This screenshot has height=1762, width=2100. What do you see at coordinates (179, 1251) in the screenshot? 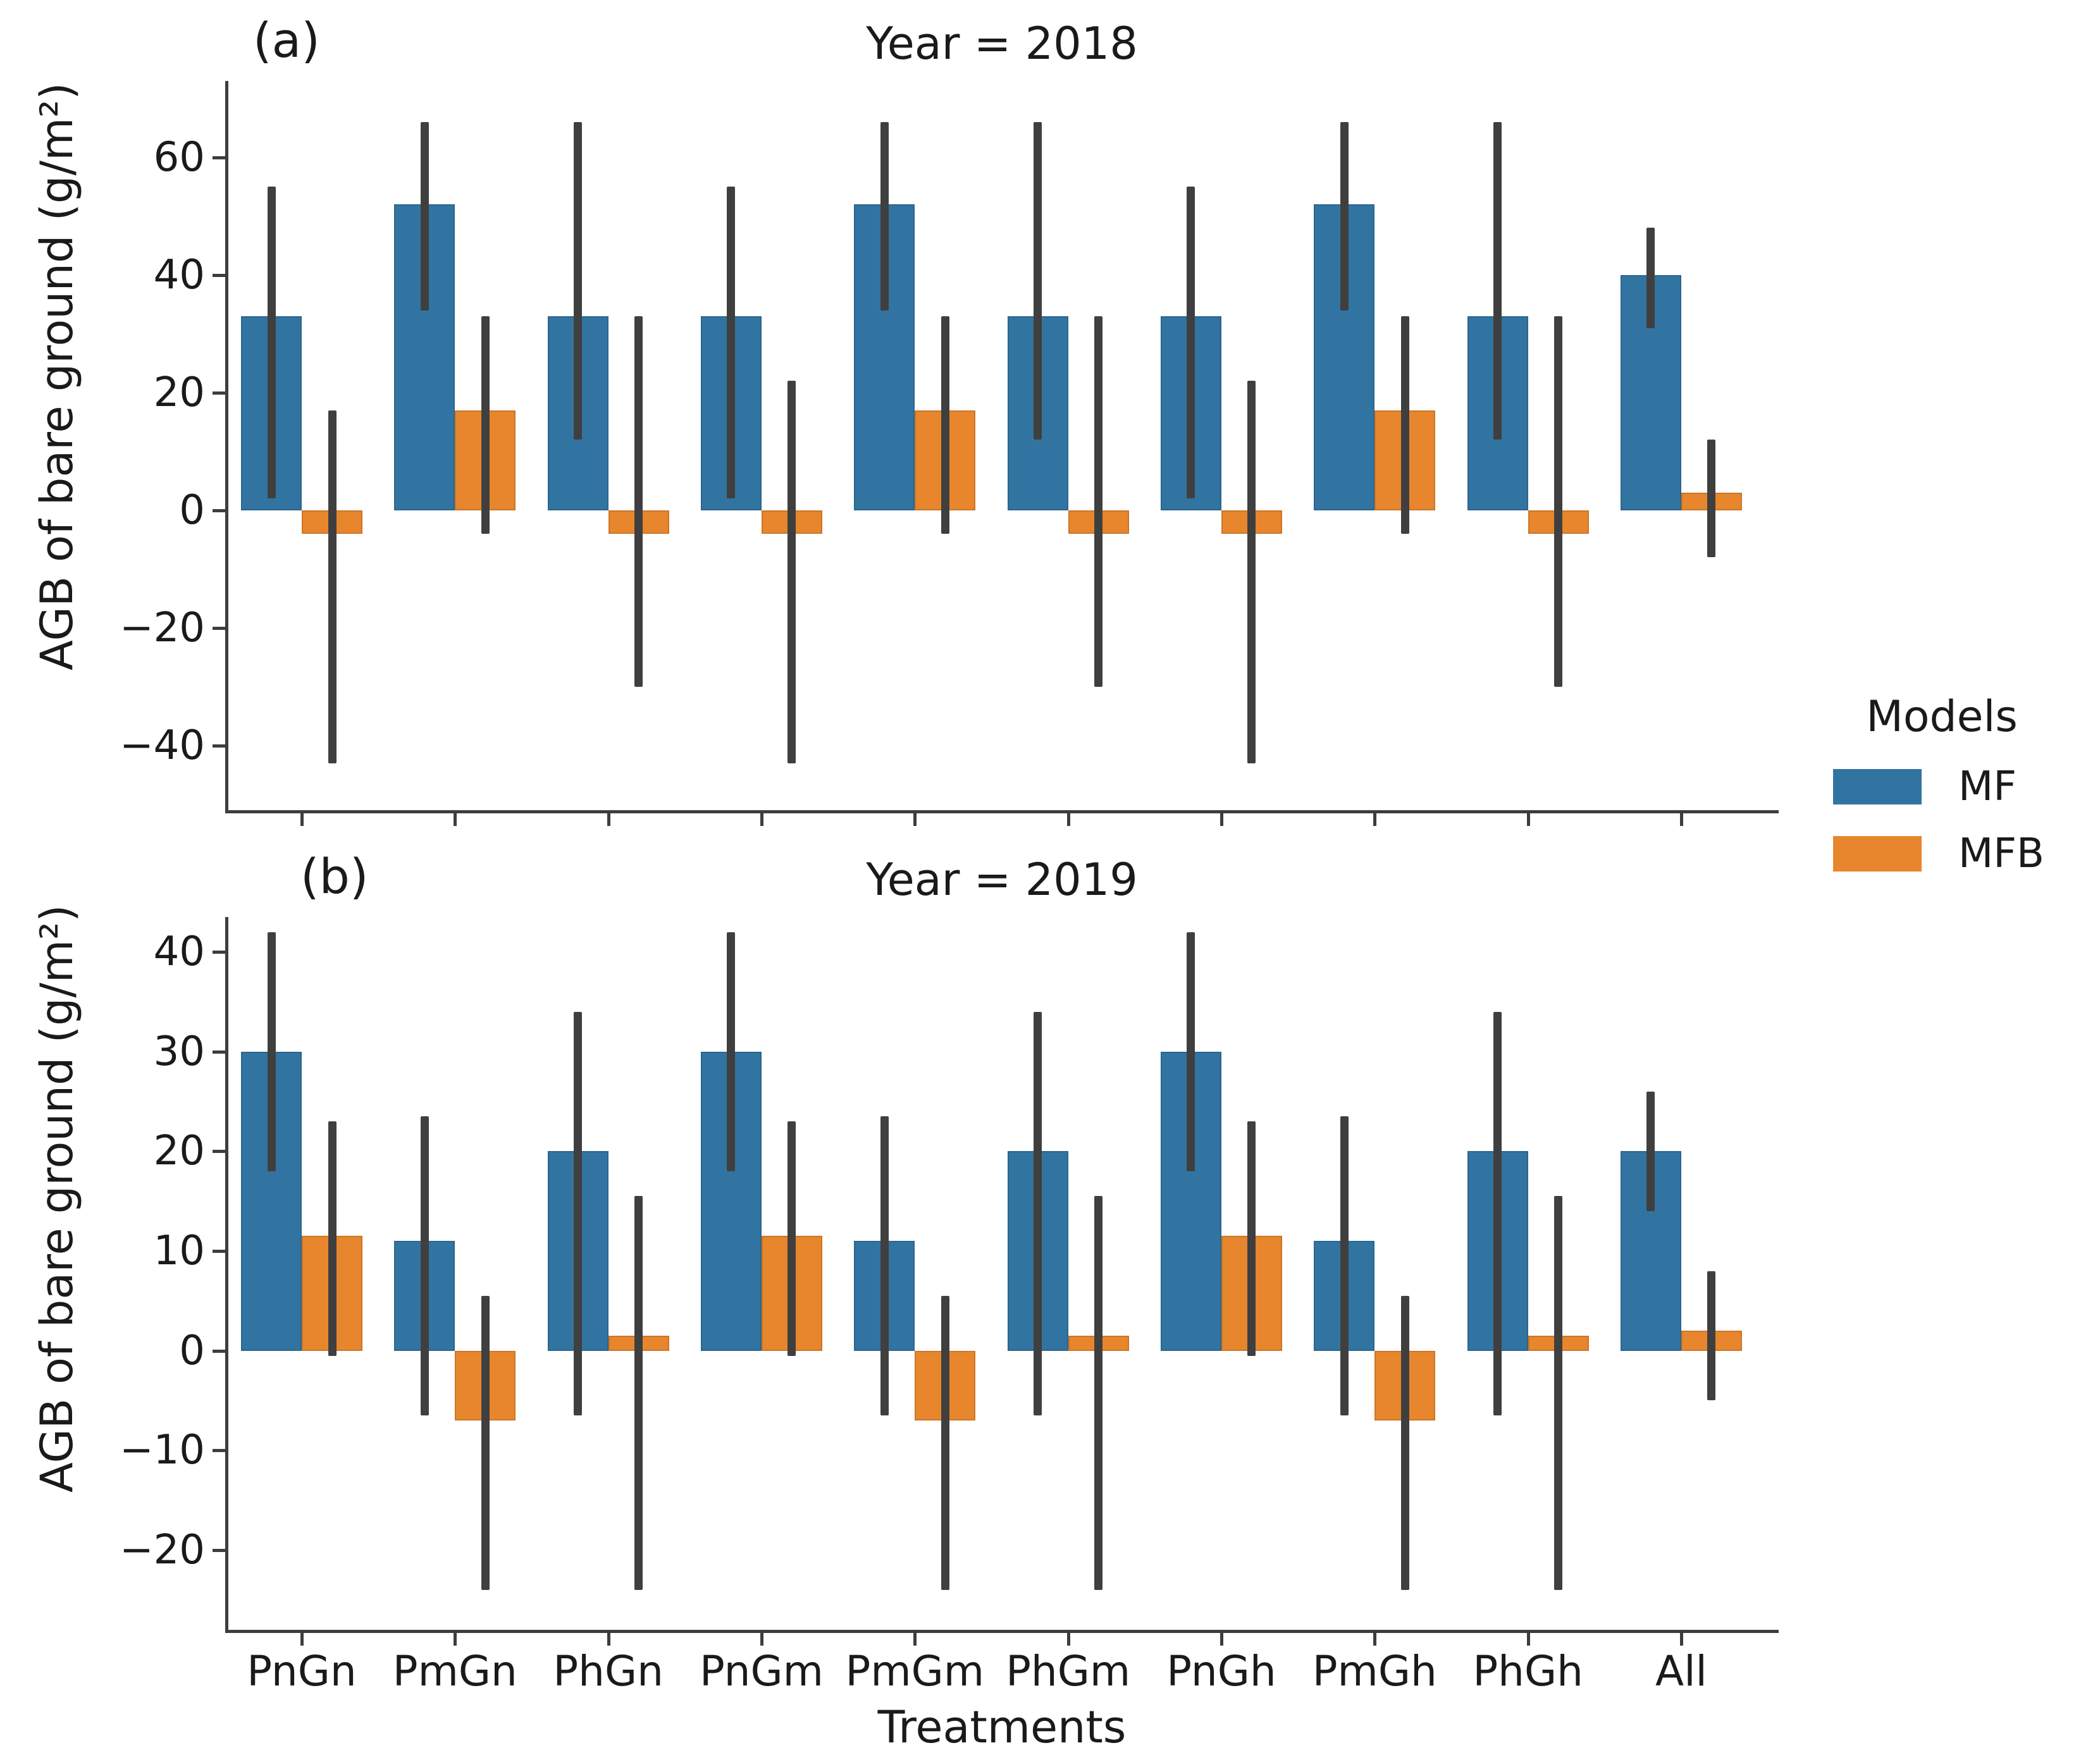
I see `y-tick-label: 10` at bounding box center [179, 1251].